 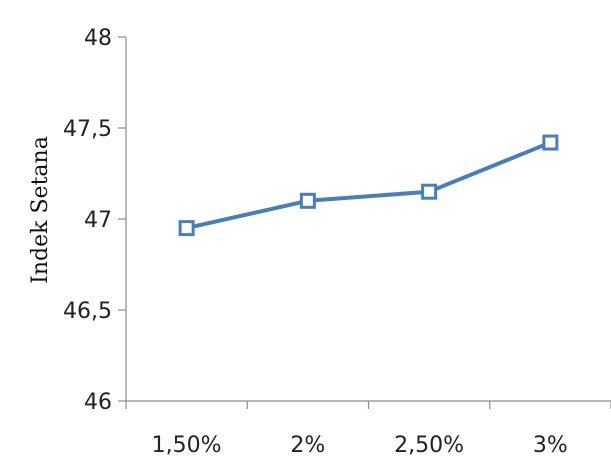 I want to click on series-line, so click(x=369, y=185).